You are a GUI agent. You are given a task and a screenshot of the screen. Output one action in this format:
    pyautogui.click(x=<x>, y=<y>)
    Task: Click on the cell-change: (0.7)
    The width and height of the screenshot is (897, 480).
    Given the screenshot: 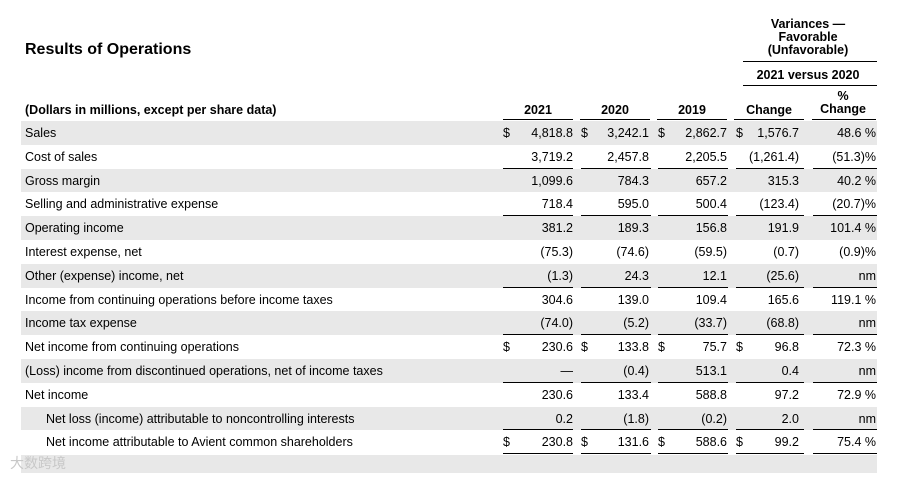 What is the action you would take?
    pyautogui.click(x=786, y=251)
    